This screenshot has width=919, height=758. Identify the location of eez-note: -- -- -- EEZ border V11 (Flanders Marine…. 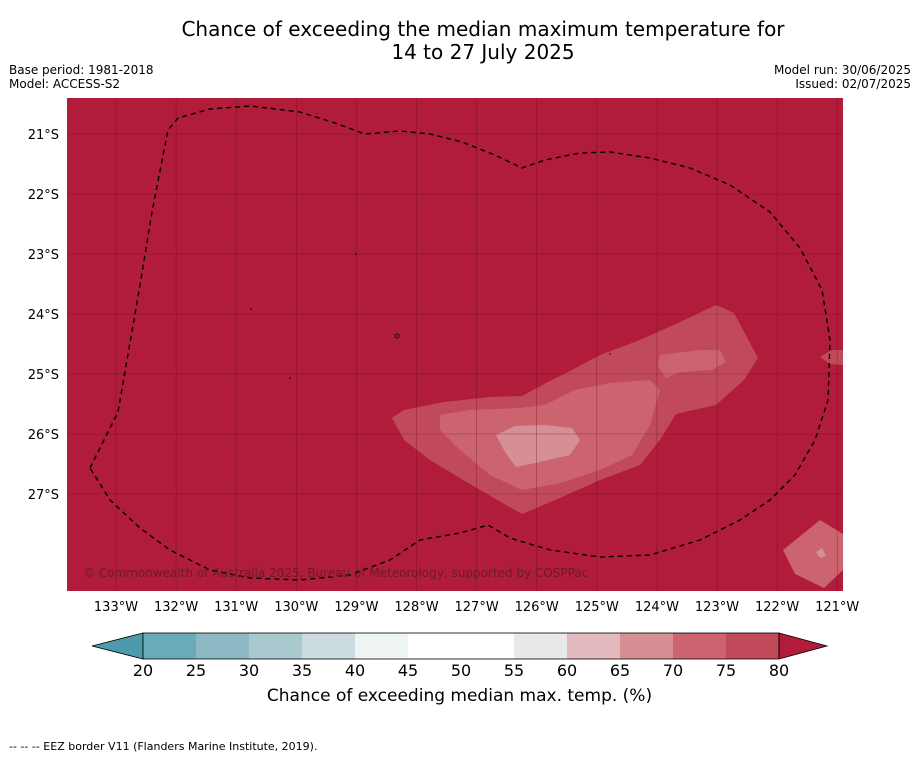
(163, 746).